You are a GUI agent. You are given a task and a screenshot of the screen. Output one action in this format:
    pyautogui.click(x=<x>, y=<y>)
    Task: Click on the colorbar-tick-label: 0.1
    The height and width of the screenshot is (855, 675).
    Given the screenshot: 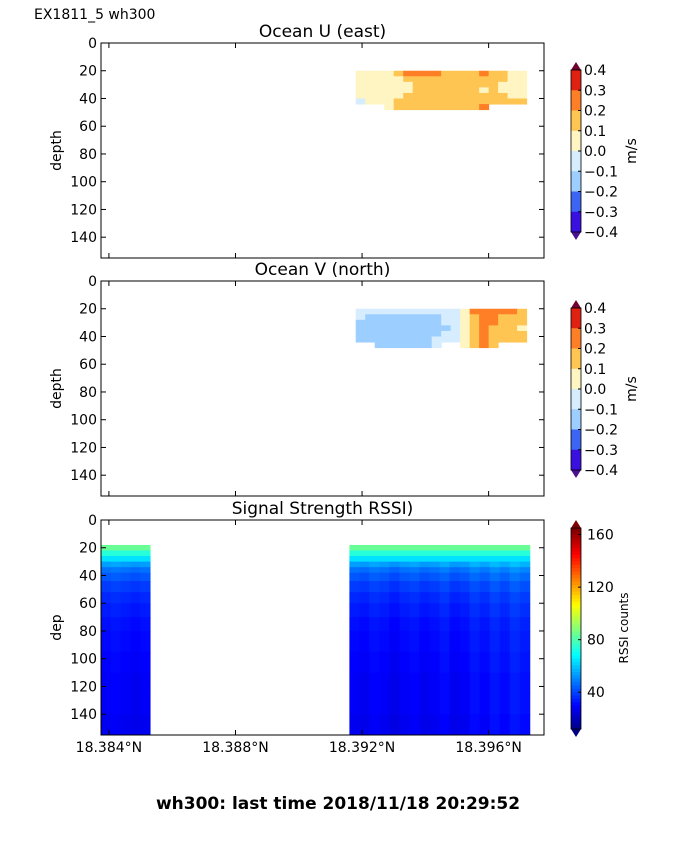 What is the action you would take?
    pyautogui.click(x=595, y=370)
    